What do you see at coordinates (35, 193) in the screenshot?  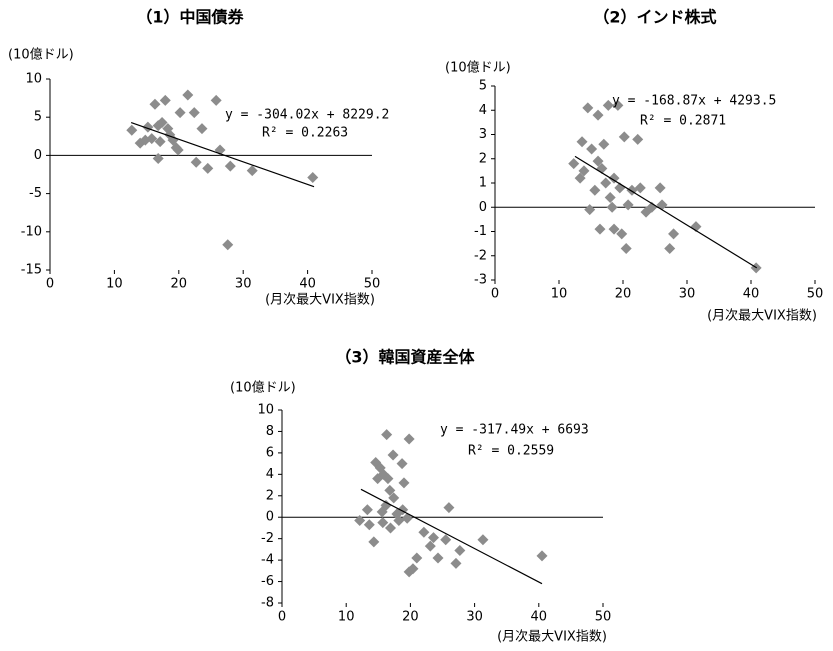 I see `y-tick-label: -5` at bounding box center [35, 193].